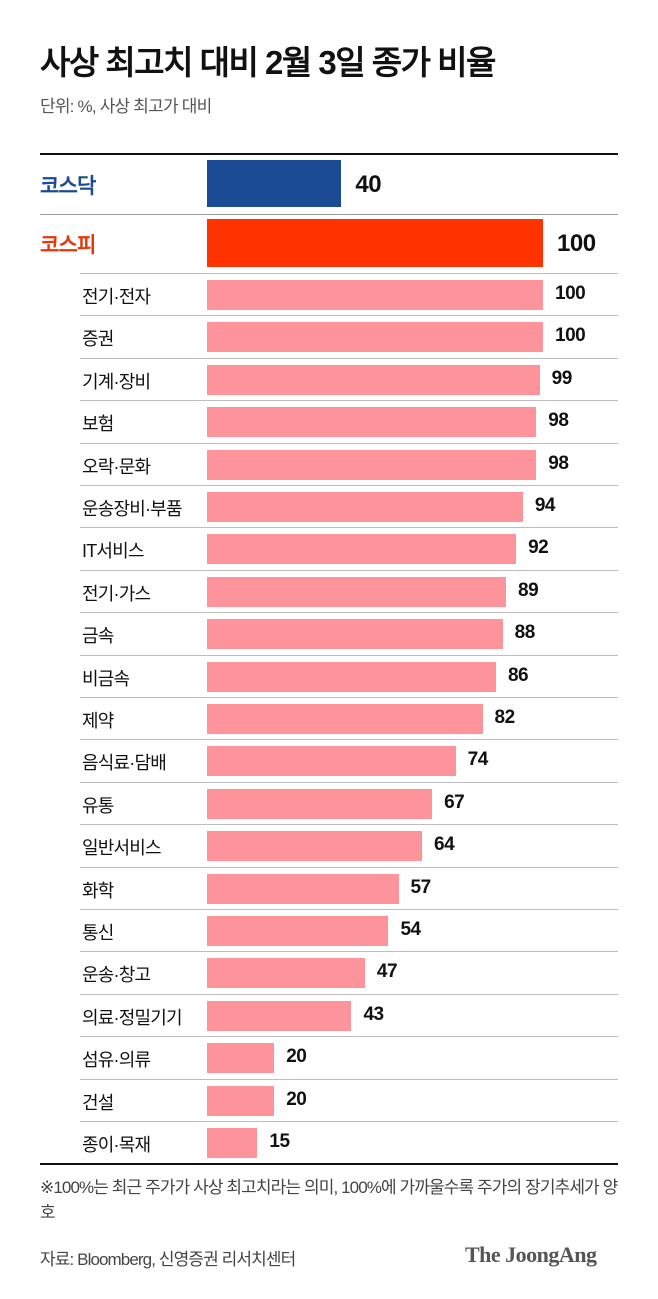  What do you see at coordinates (562, 378) in the screenshot?
I see `sector-value: 99` at bounding box center [562, 378].